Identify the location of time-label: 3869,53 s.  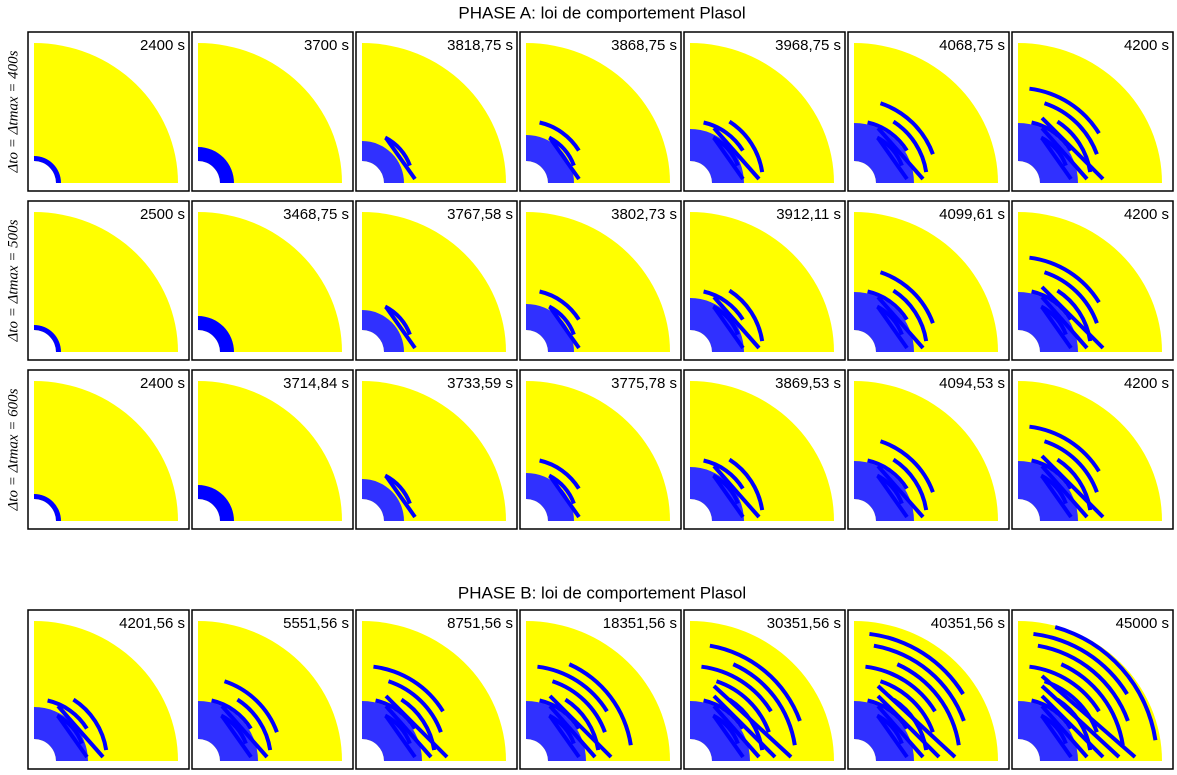
(808, 383).